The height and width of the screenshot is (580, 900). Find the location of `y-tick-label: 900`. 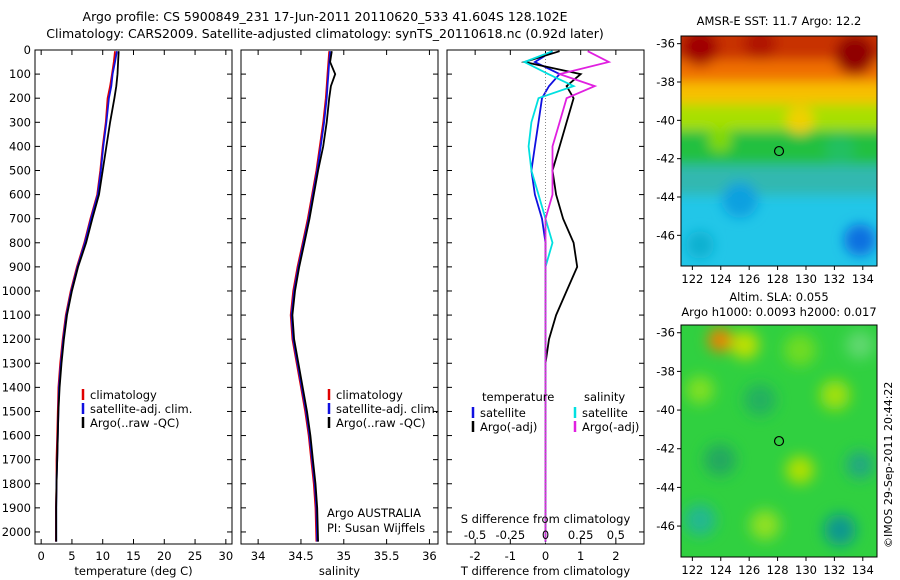

y-tick-label: 900 is located at coordinates (20, 267).